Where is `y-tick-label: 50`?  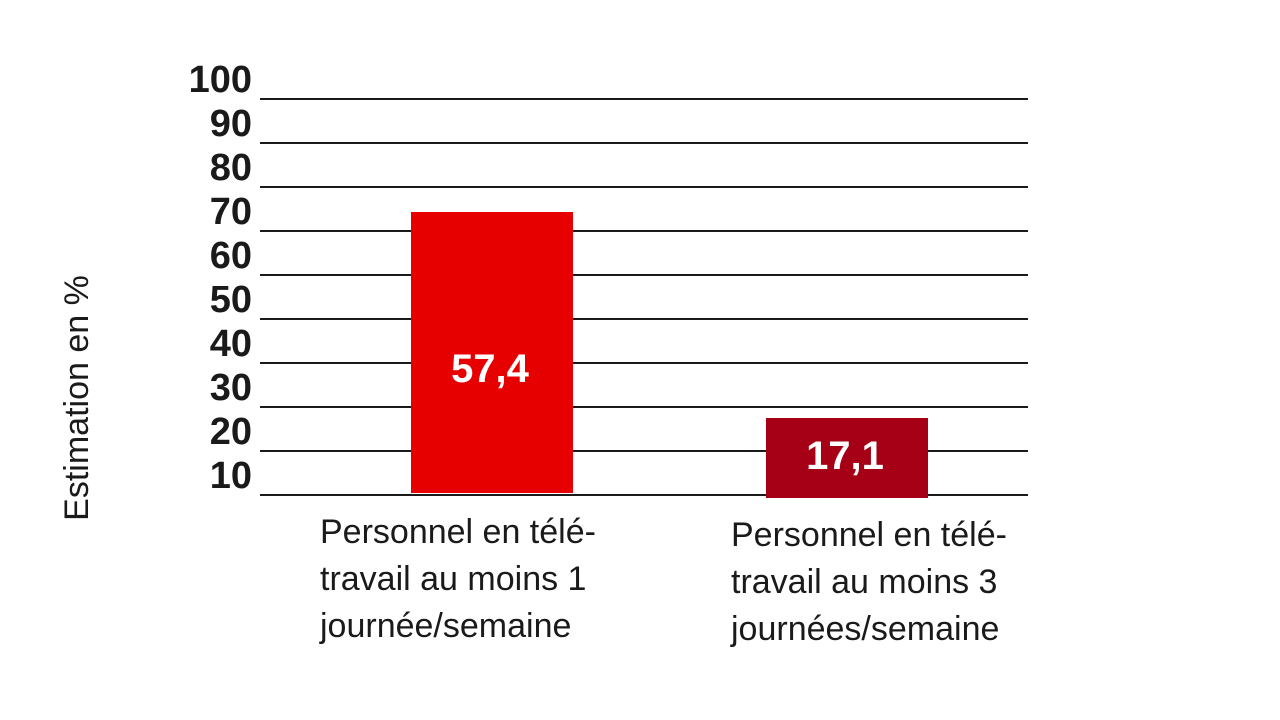
y-tick-label: 50 is located at coordinates (231, 300).